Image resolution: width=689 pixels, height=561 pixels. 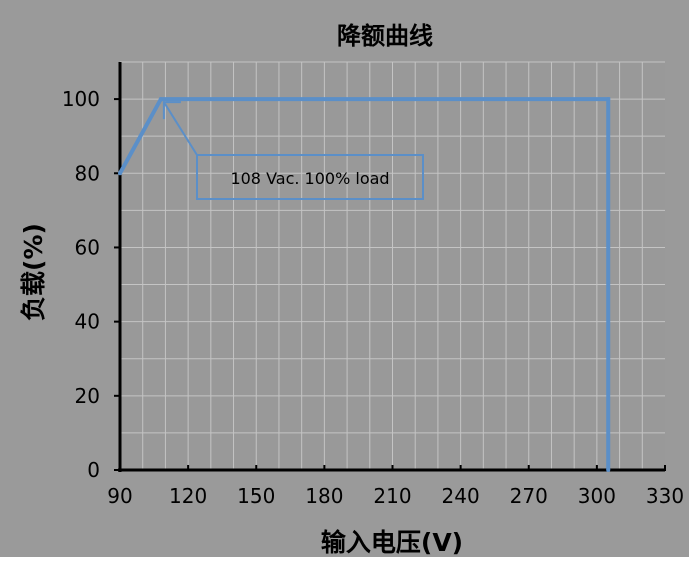 I want to click on x-tick-label: 240, so click(x=461, y=496).